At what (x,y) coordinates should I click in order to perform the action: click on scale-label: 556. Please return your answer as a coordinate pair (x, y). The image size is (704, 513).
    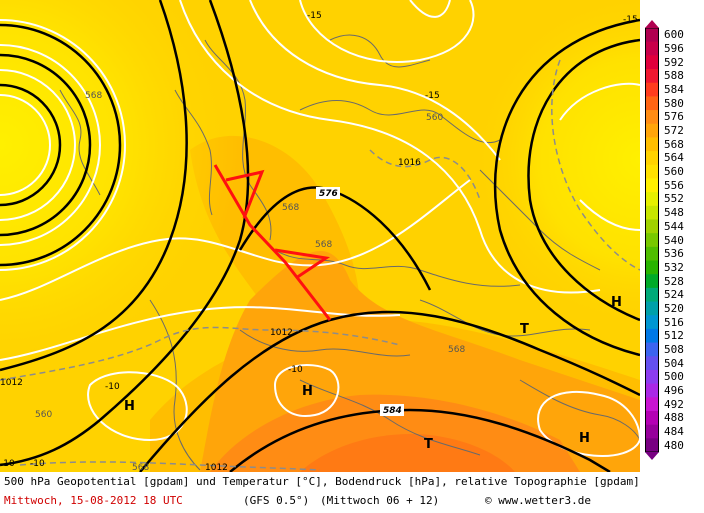
    Looking at the image, I should click on (674, 185).